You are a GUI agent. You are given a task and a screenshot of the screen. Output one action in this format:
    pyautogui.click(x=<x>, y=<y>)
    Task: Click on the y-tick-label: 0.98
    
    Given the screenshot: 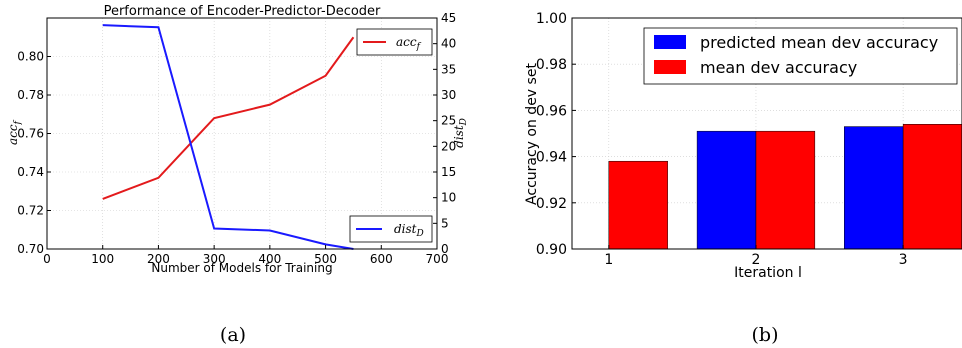 What is the action you would take?
    pyautogui.click(x=551, y=65)
    